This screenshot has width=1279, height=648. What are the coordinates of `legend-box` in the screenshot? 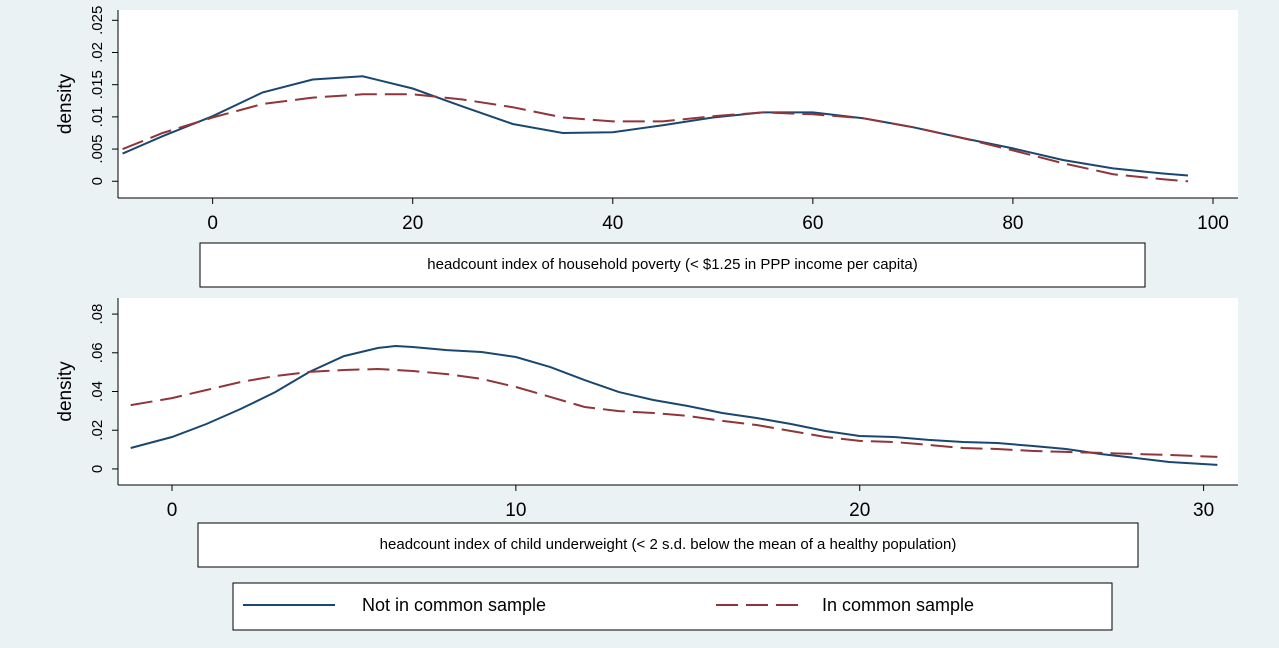 It's located at (672, 606).